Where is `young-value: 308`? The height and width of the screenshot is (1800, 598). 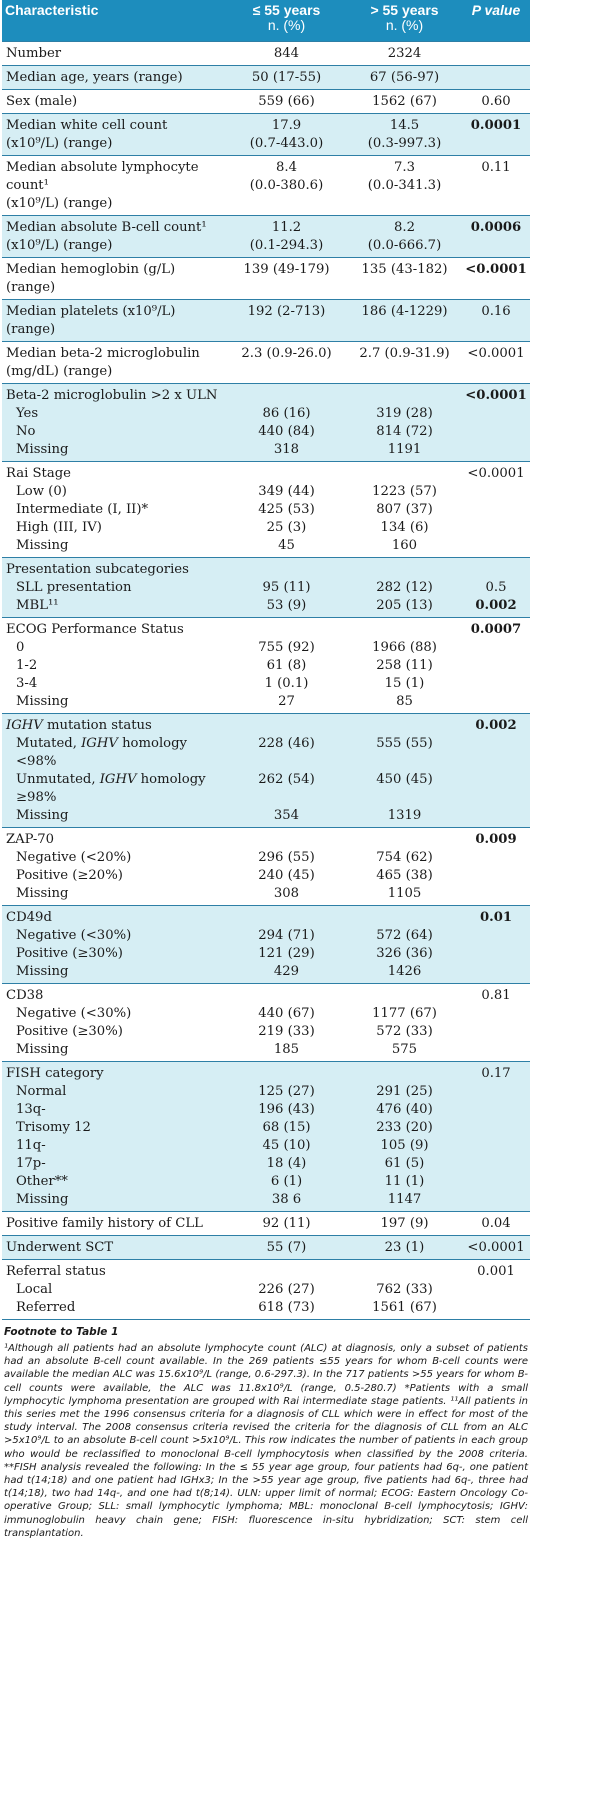
young-value: 308 is located at coordinates (286, 893).